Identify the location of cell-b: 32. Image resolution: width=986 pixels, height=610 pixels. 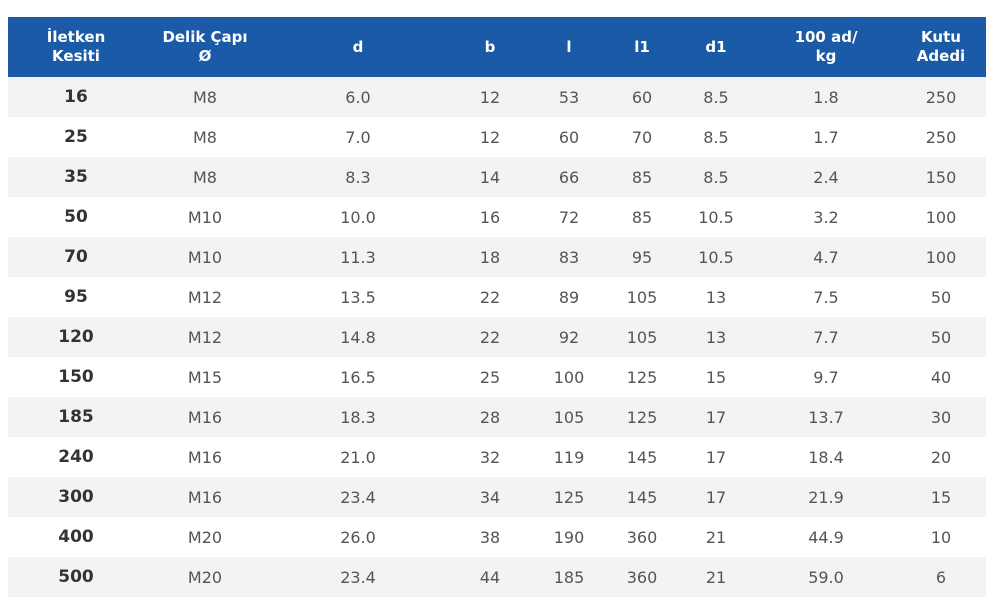
(490, 457).